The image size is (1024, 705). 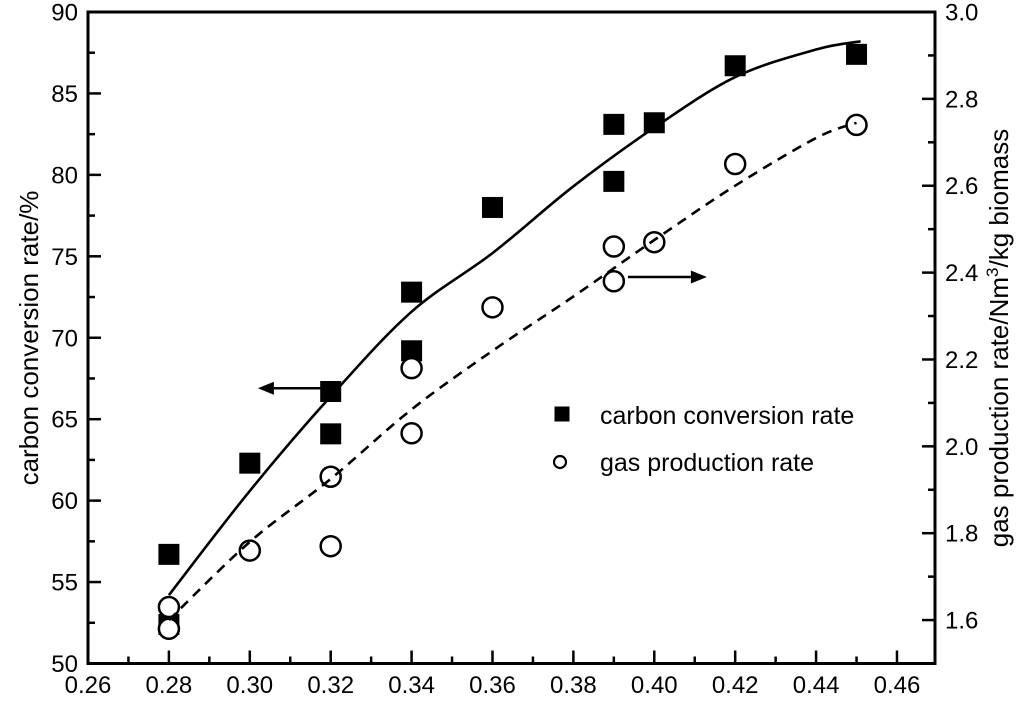 What do you see at coordinates (961, 99) in the screenshot?
I see `y-right-tick-label: 2.8` at bounding box center [961, 99].